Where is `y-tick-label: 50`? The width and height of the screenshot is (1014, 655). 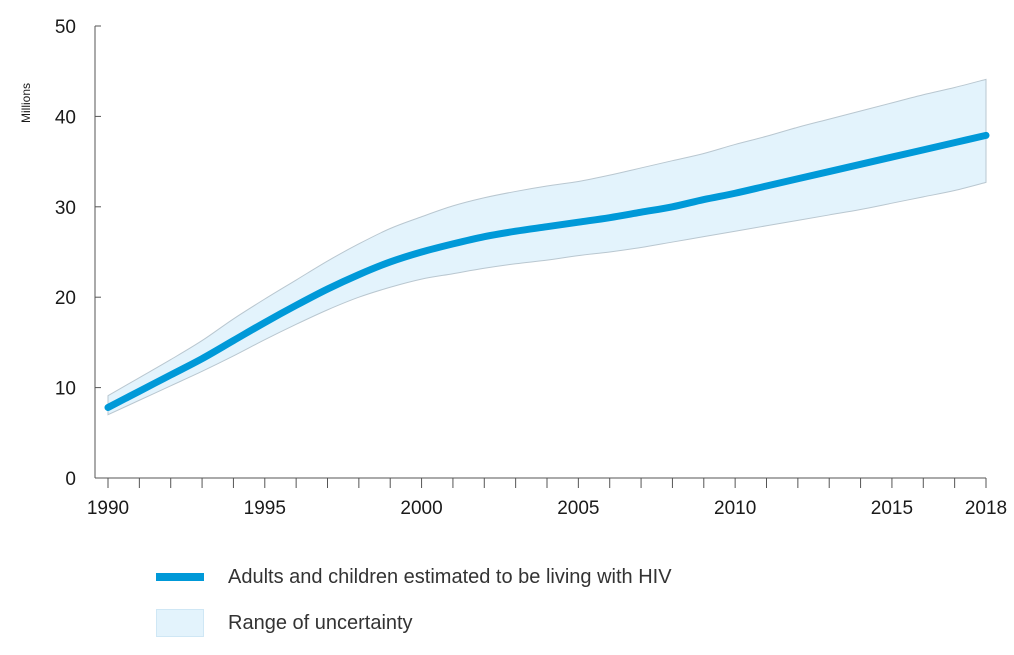 y-tick-label: 50 is located at coordinates (65, 27).